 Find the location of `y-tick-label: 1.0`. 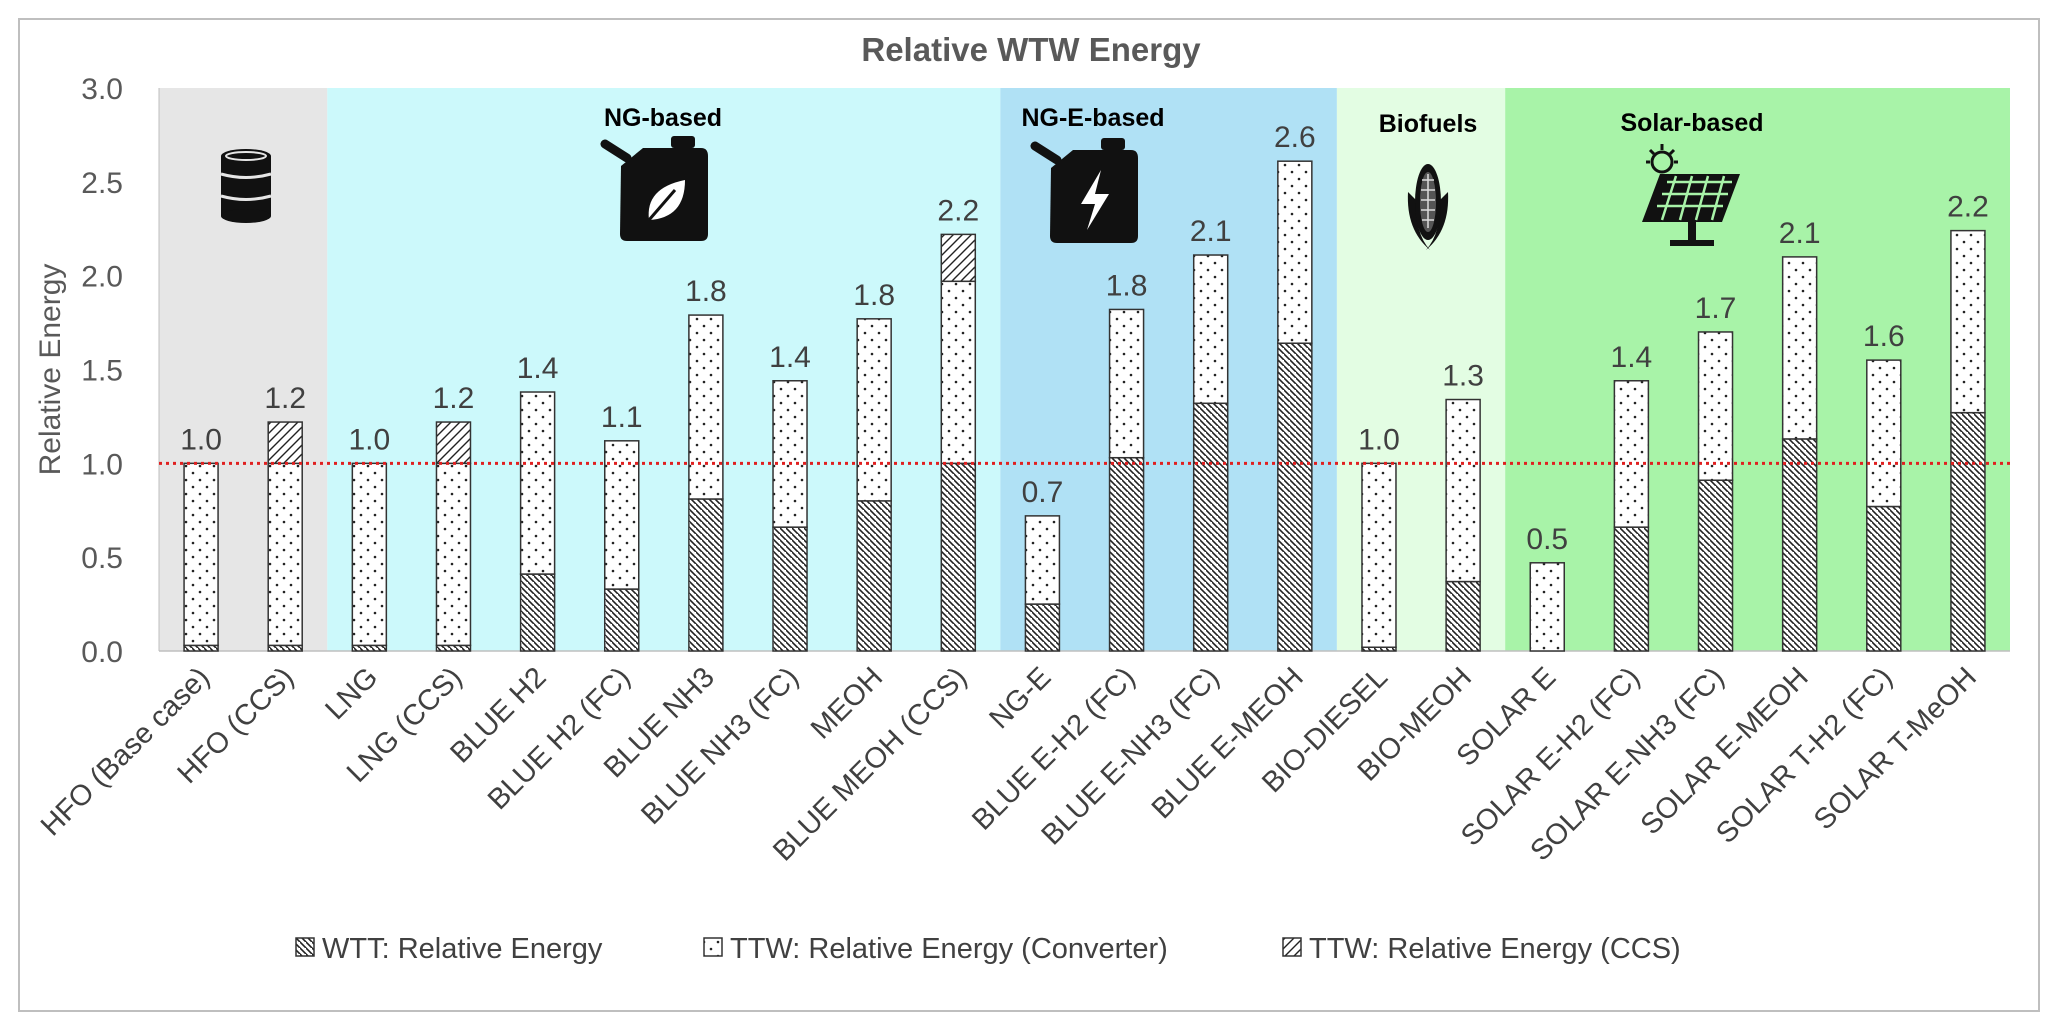

y-tick-label: 1.0 is located at coordinates (102, 464).